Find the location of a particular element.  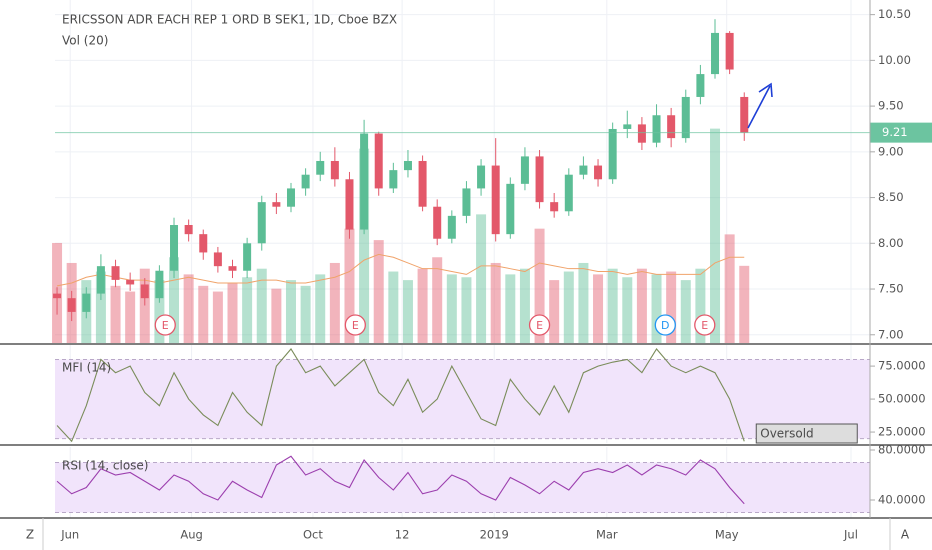

last-price-box is located at coordinates (901, 132).